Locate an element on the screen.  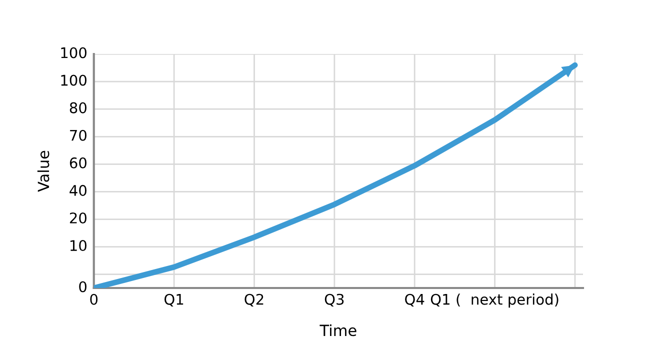
text: 10 is located at coordinates (78, 246).